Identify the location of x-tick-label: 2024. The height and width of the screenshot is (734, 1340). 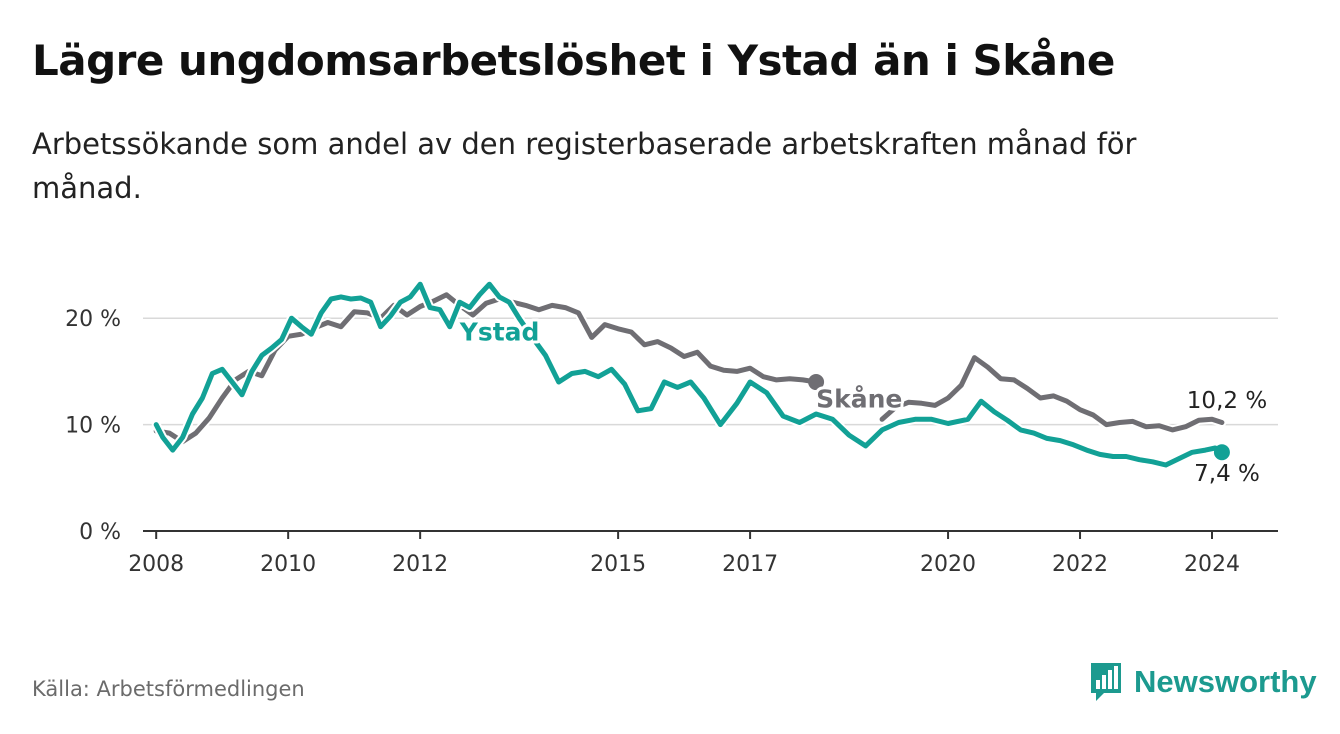
(1212, 564).